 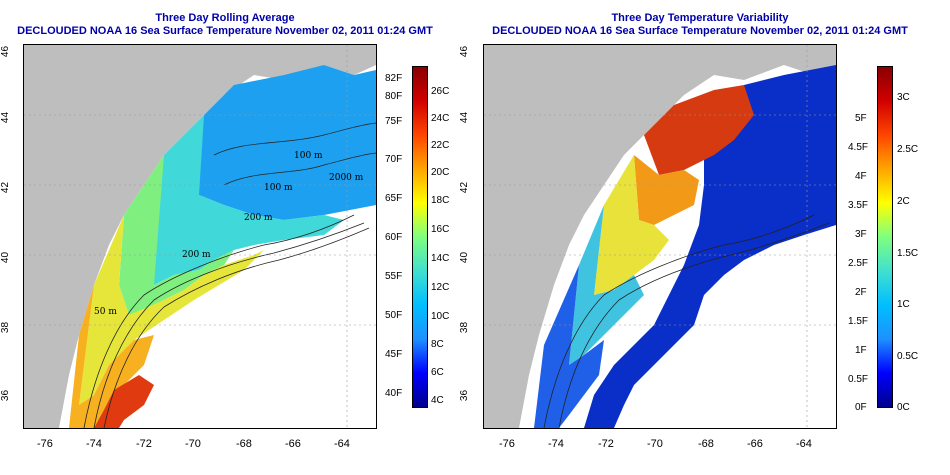 I want to click on isobath-label-1: 100 m, so click(x=308, y=156).